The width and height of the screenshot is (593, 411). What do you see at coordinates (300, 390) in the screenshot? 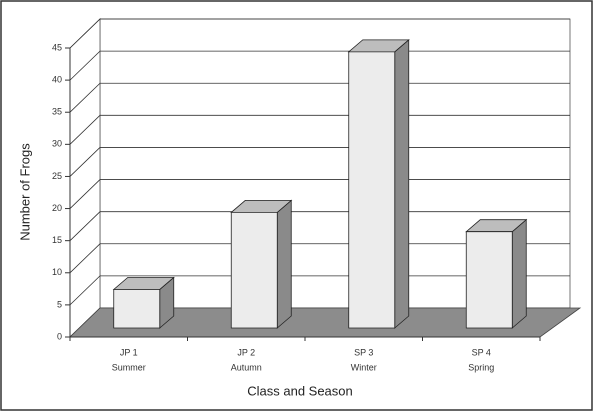
I see `x-axis-title: Class and Season` at bounding box center [300, 390].